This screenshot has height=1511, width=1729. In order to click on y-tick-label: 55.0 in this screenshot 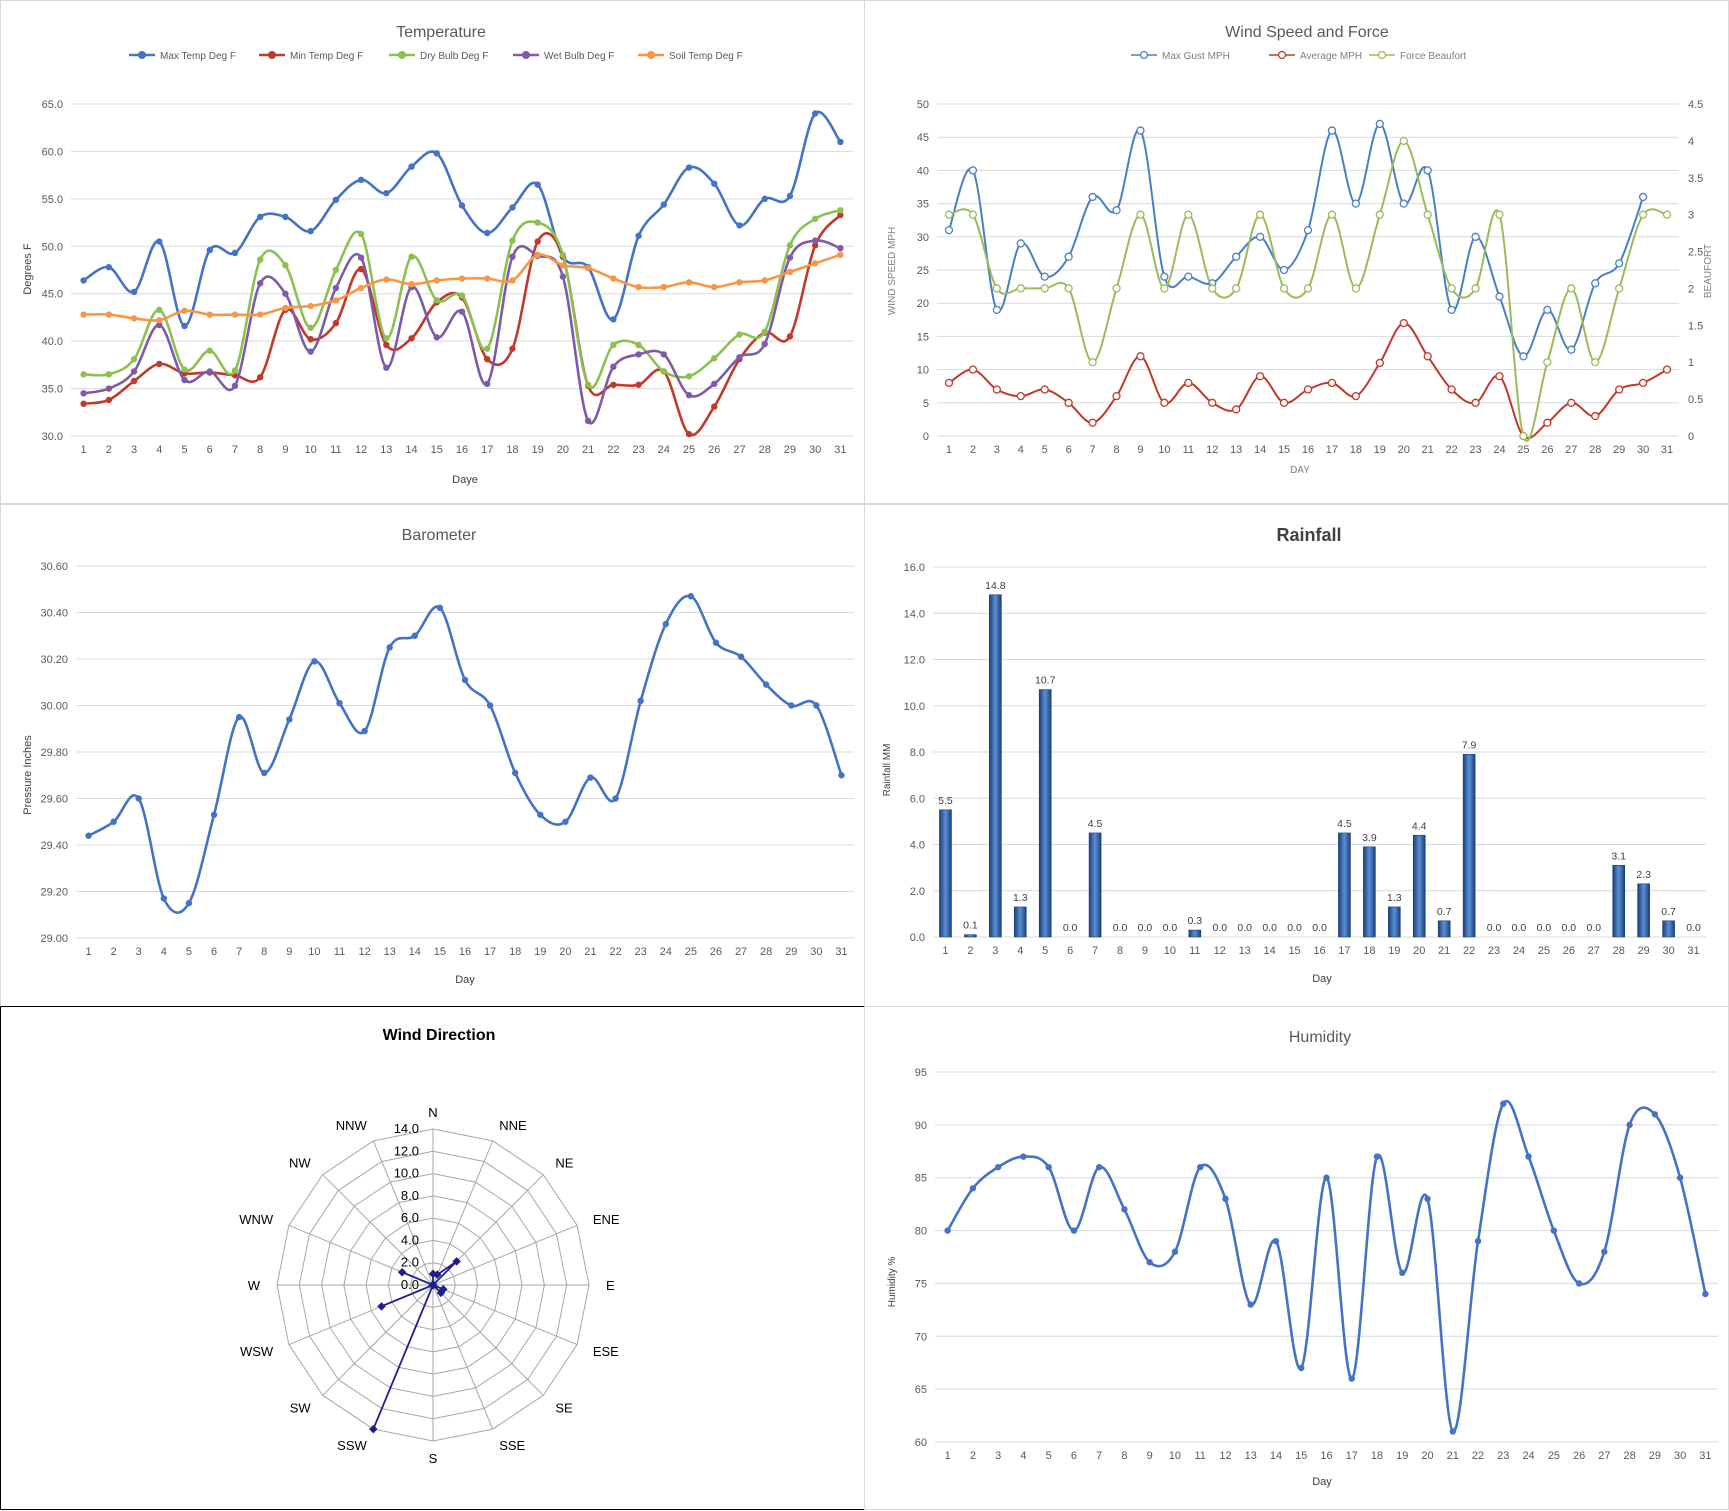, I will do `click(52, 200)`.